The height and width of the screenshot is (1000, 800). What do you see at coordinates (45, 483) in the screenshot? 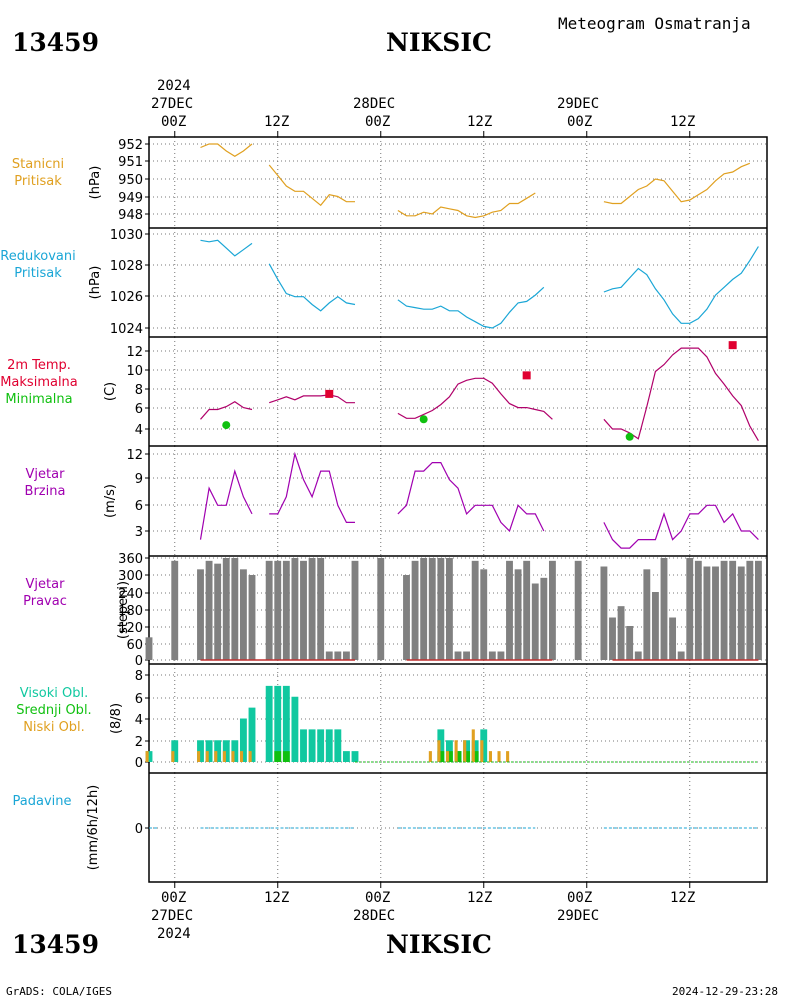
I see `wind-speed-label: Vjetar Brzina` at bounding box center [45, 483].